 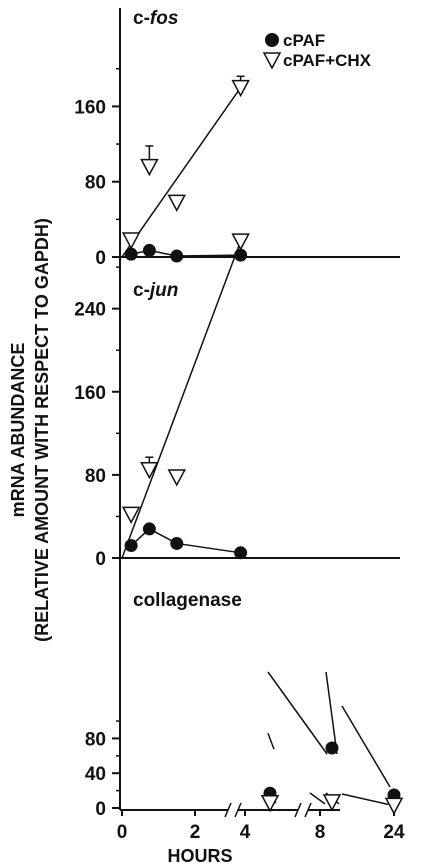 What do you see at coordinates (18, 430) in the screenshot?
I see `y-axis-title-line1: mRNA ABUNDANCE` at bounding box center [18, 430].